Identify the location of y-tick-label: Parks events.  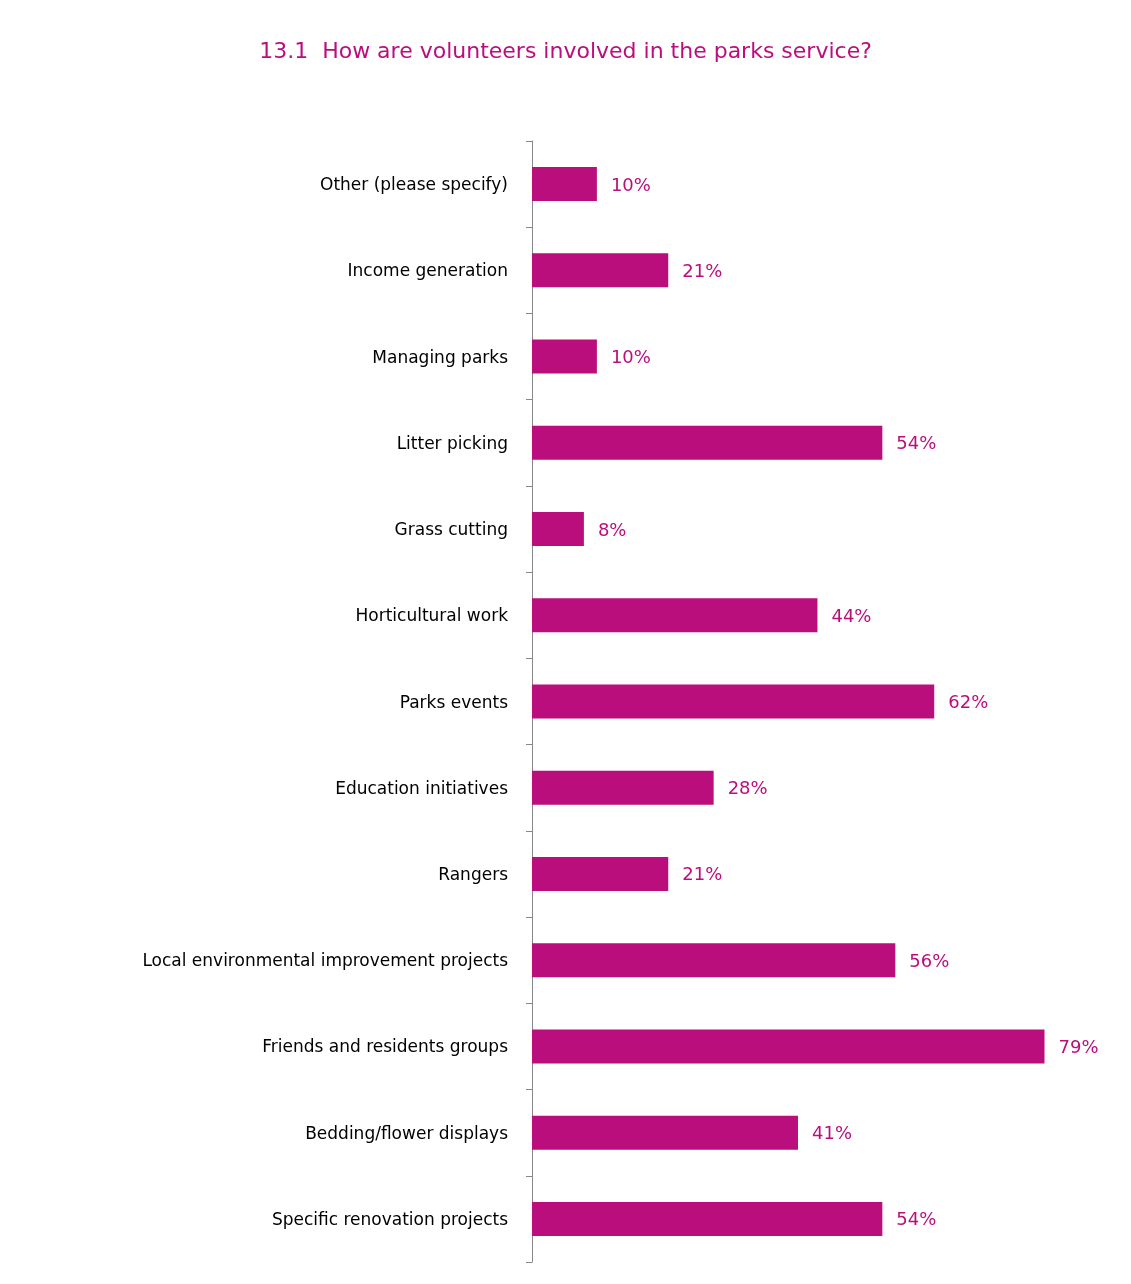
(454, 701).